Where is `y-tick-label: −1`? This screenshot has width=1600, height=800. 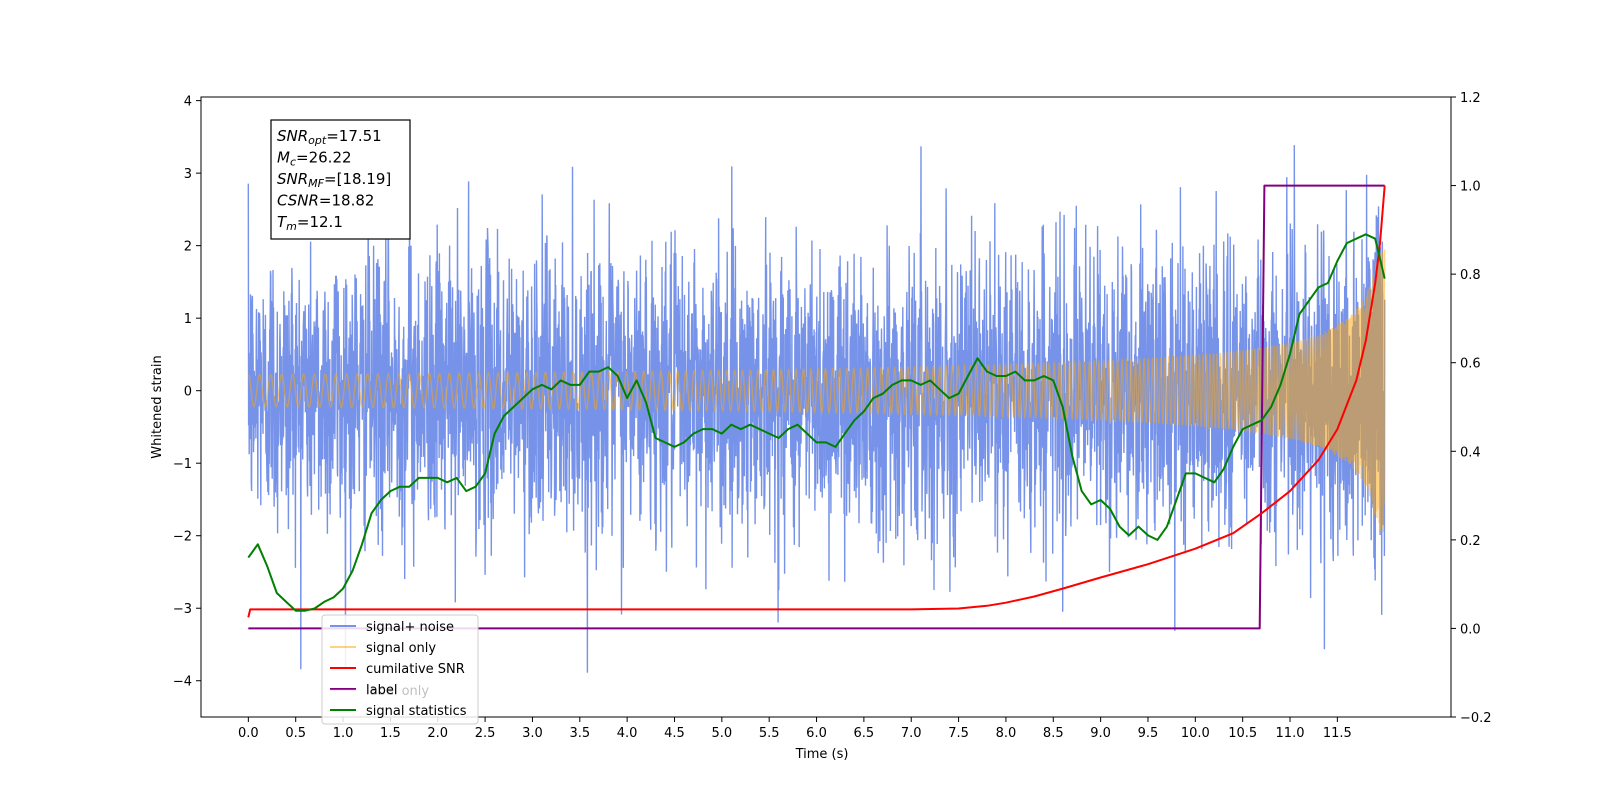
y-tick-label: −1 is located at coordinates (182, 464).